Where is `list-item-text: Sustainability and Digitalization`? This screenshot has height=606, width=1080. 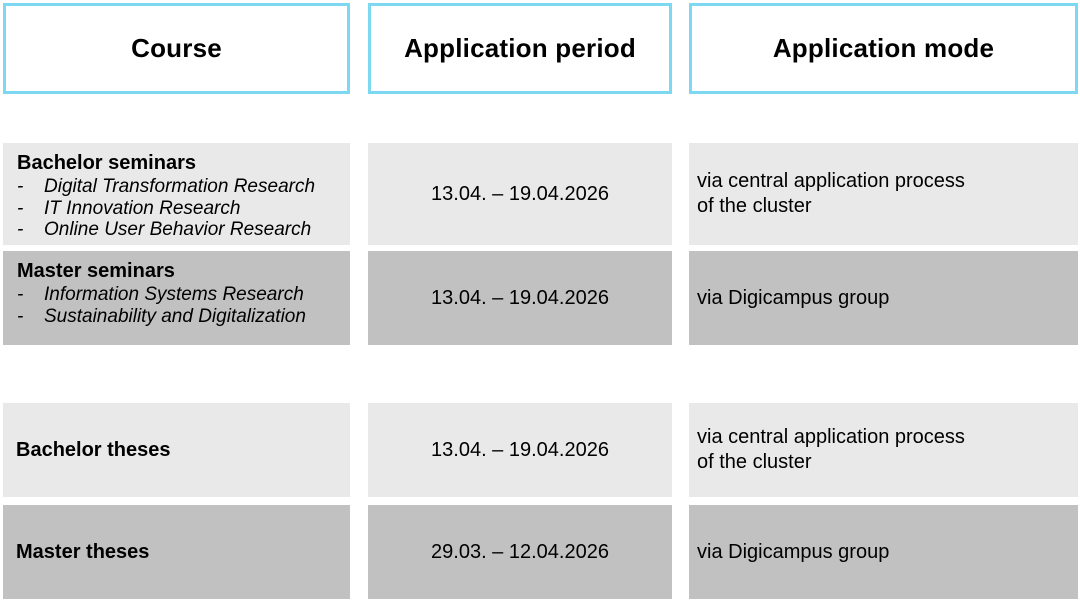
list-item-text: Sustainability and Digitalization is located at coordinates (175, 316).